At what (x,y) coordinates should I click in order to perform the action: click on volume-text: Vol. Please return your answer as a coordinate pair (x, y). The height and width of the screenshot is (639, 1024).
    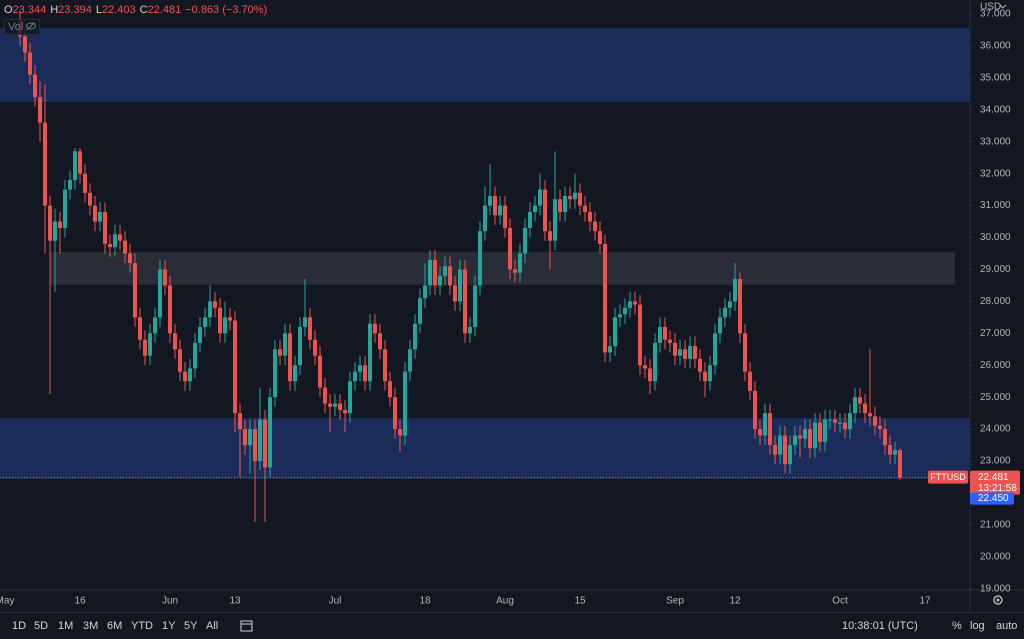
    Looking at the image, I should click on (16, 27).